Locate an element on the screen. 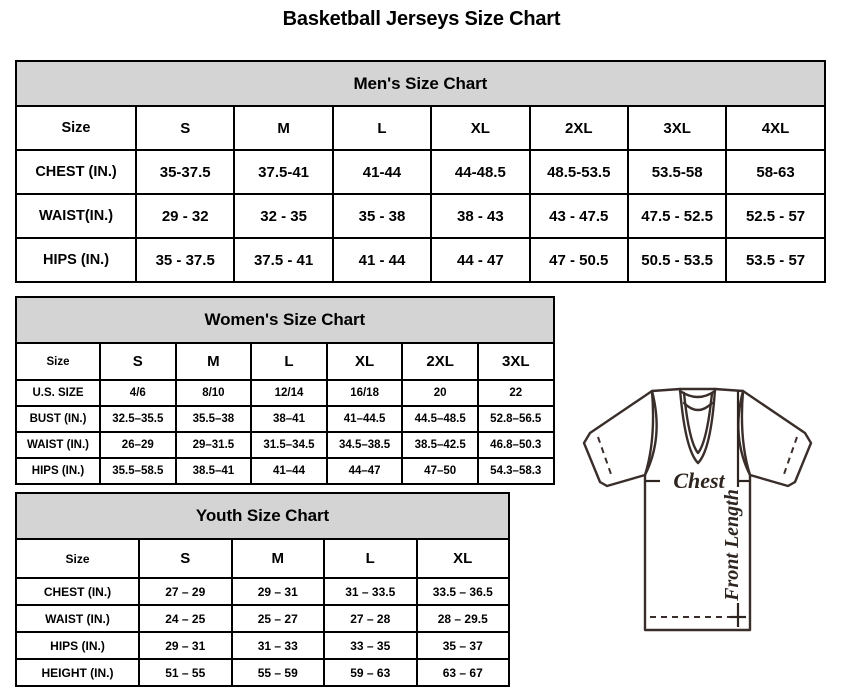  table-cell: 32.5–35.5 is located at coordinates (138, 419).